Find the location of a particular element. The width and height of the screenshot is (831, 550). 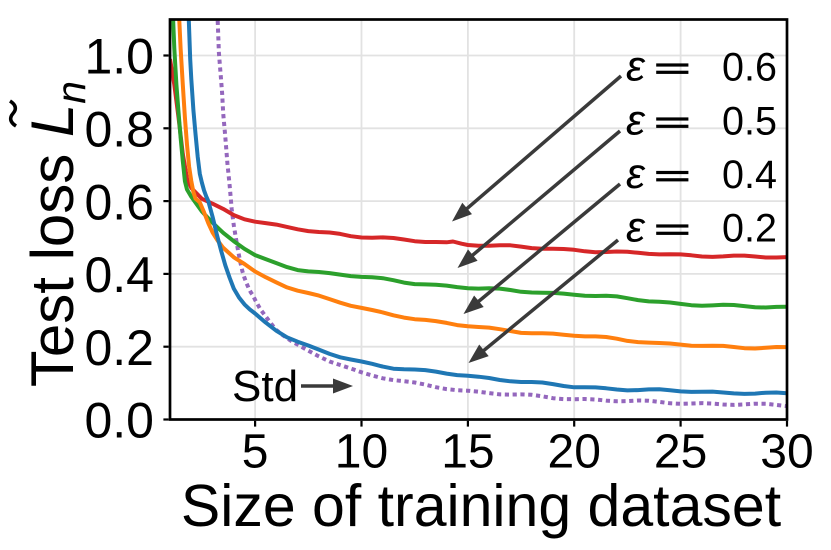

svg-text: 5 is located at coordinates (255, 451).